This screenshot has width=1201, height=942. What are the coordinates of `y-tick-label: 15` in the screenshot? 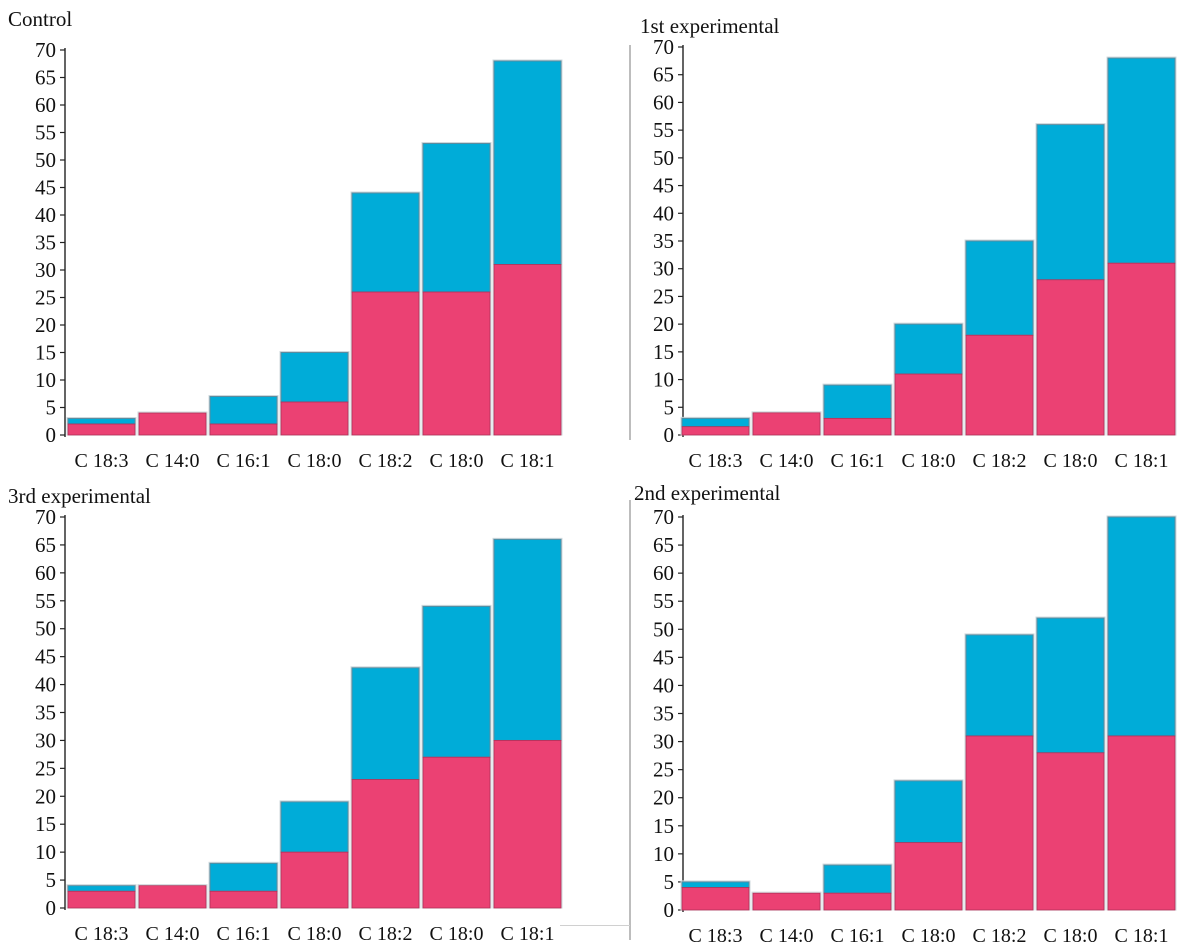 It's located at (45, 353).